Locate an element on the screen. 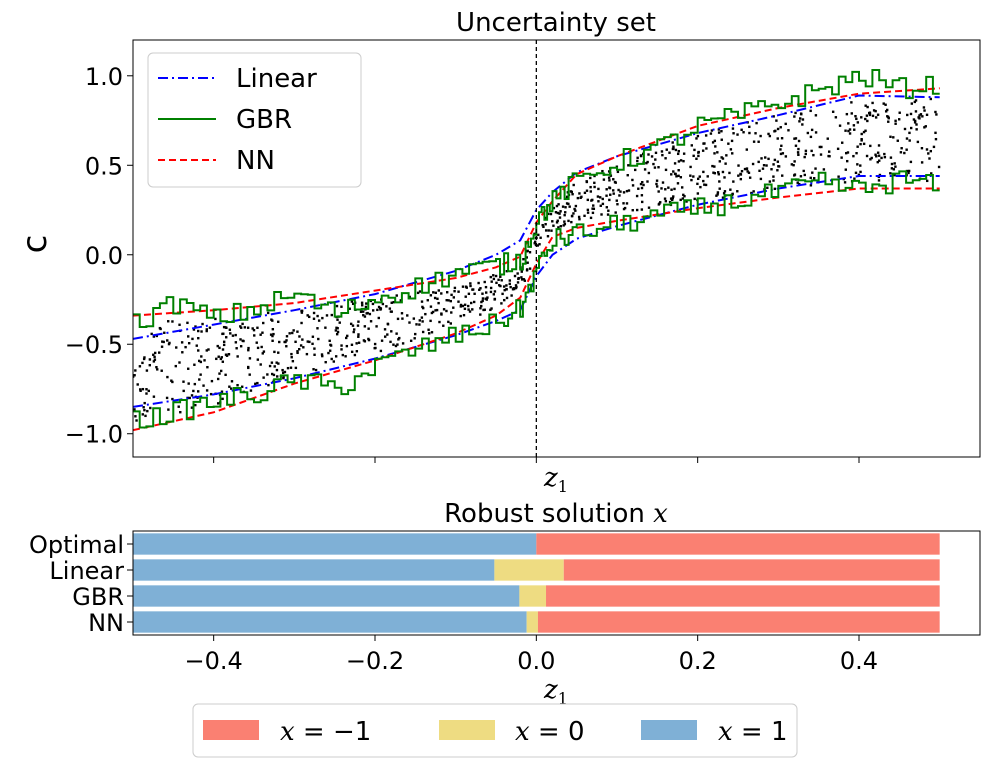 Image resolution: width=990 pixels, height=767 pixels. bar-xm1 is located at coordinates (751, 570).